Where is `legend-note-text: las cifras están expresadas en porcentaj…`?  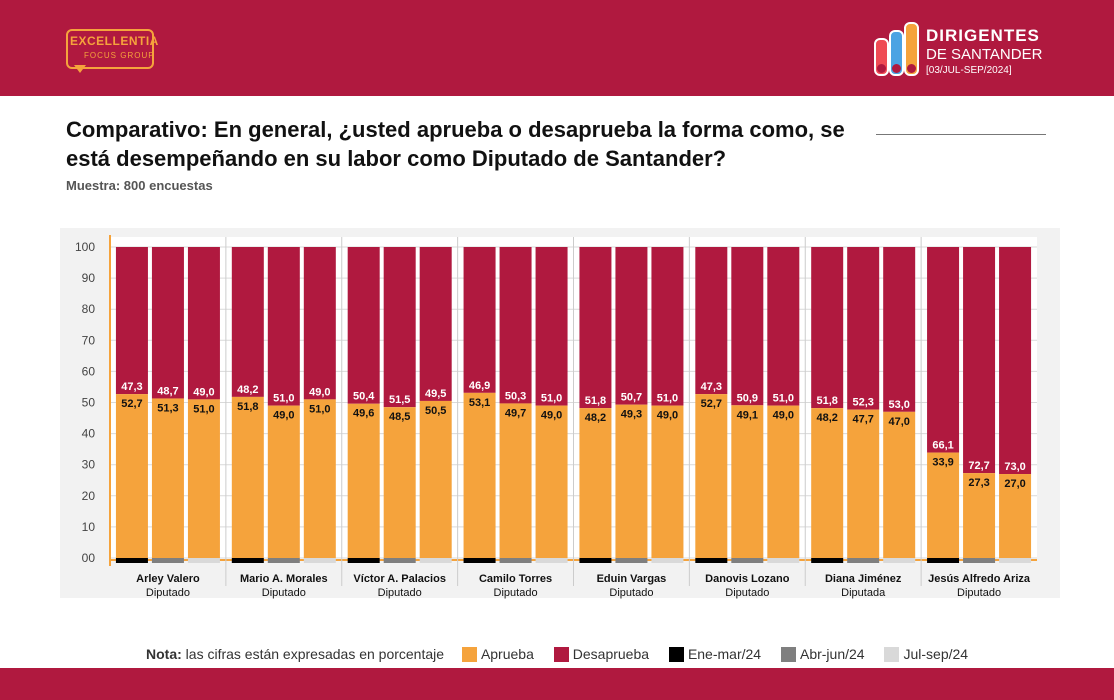 legend-note-text: las cifras están expresadas en porcentaj… is located at coordinates (315, 654).